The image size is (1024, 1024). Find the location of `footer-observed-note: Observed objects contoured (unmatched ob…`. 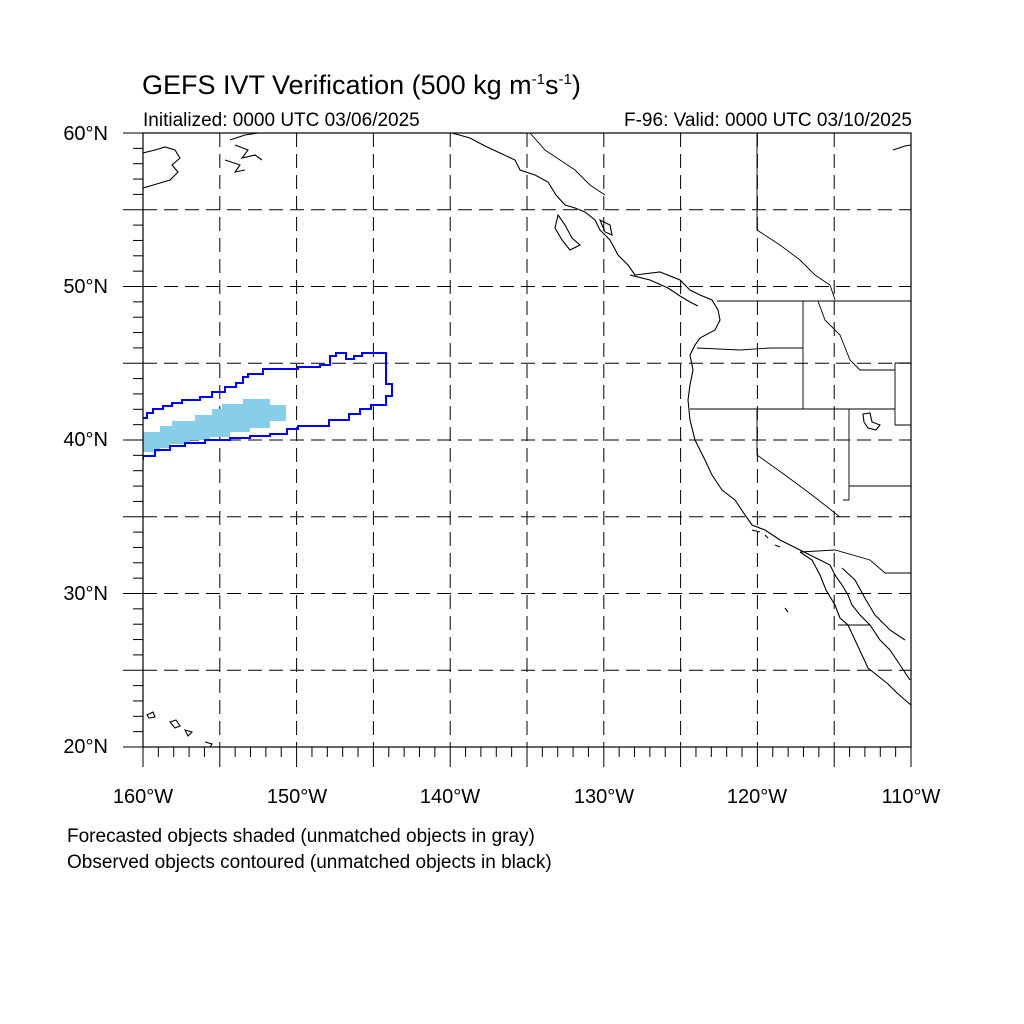

footer-observed-note: Observed objects contoured (unmatched ob… is located at coordinates (309, 862).